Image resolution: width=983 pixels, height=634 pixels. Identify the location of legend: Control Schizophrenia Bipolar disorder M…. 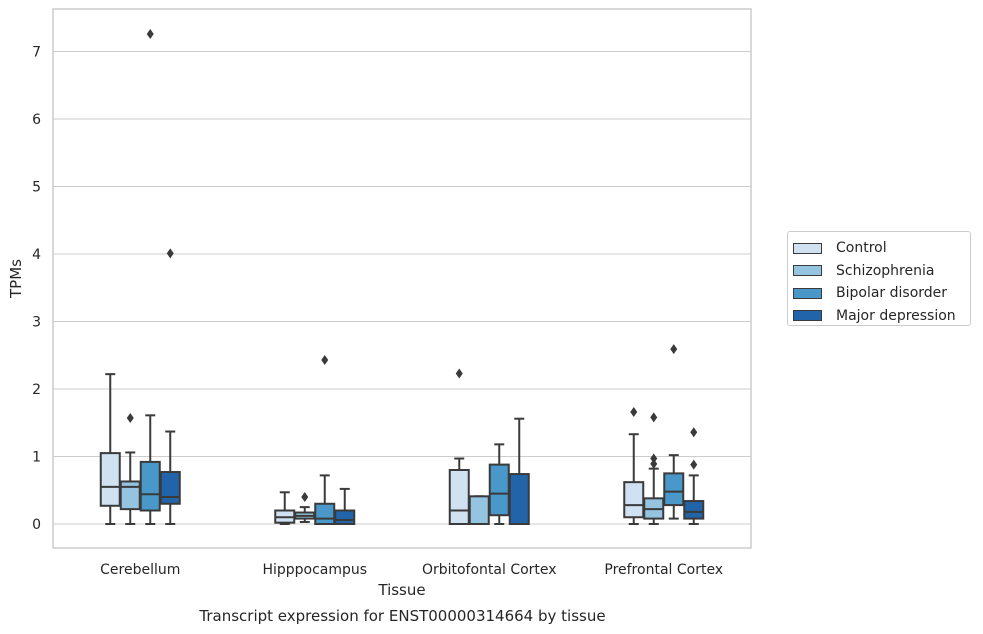
(879, 278).